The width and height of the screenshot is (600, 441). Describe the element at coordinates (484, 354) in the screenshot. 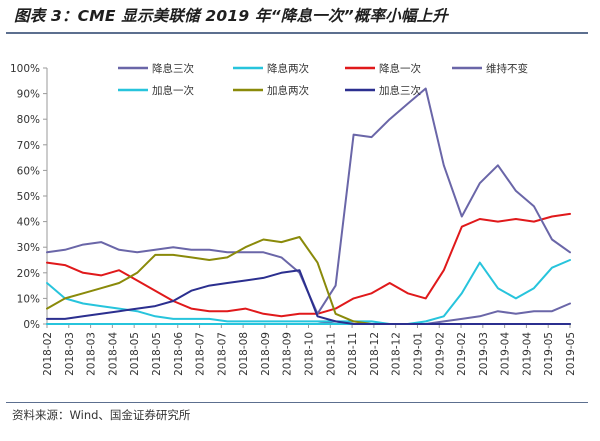

I see `x-tick-label: 2019-03` at that location.